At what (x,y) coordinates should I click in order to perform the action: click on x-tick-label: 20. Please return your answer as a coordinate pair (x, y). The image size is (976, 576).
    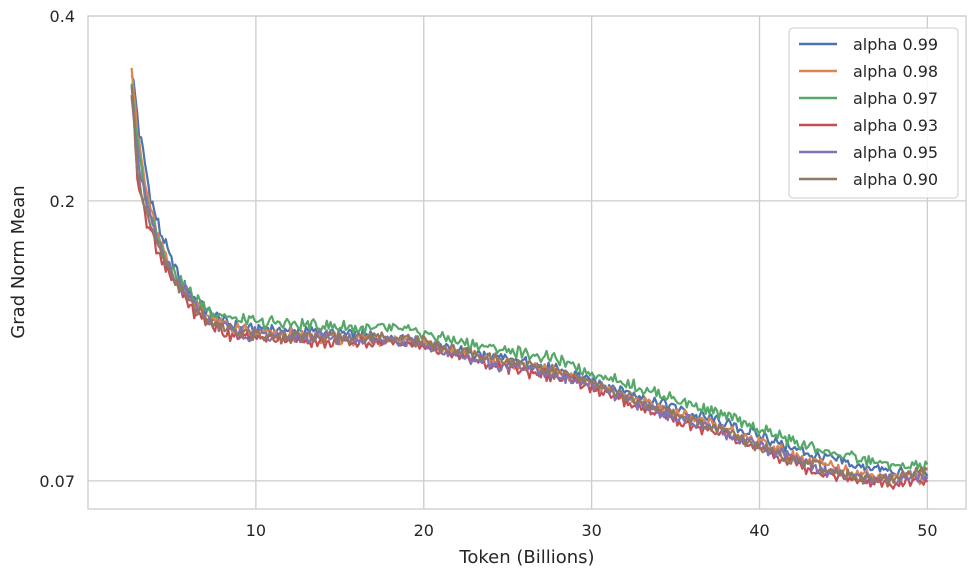
    Looking at the image, I should click on (424, 530).